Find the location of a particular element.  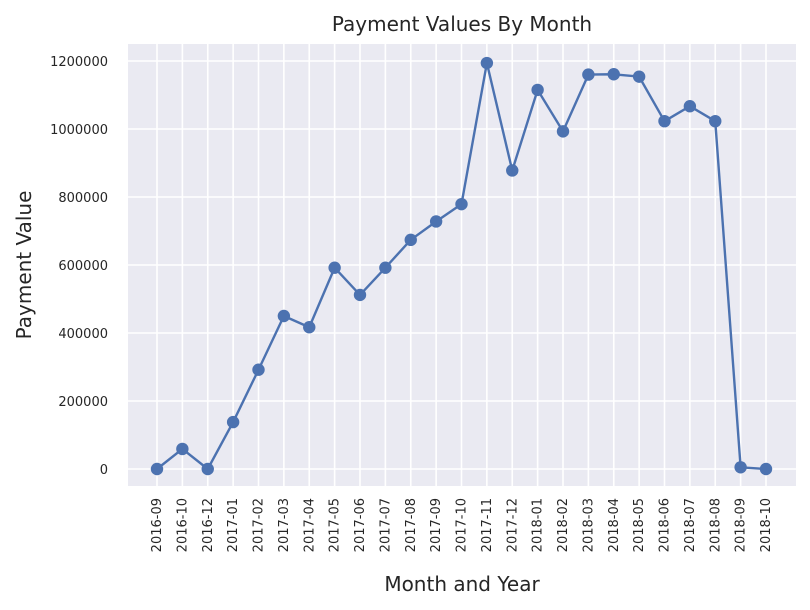

x-tick-label: 2016-09 is located at coordinates (157, 525).